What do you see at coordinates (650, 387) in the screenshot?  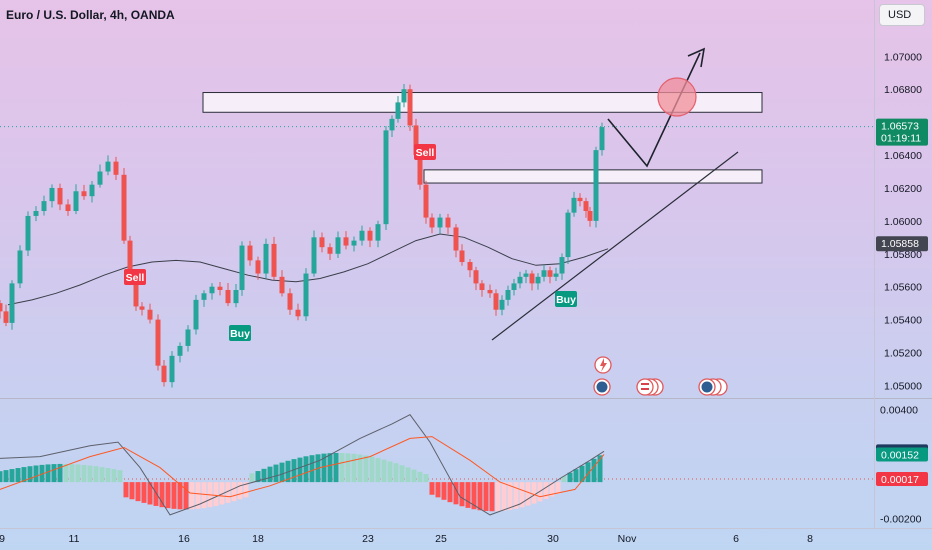 I see `us-flag-icon` at bounding box center [650, 387].